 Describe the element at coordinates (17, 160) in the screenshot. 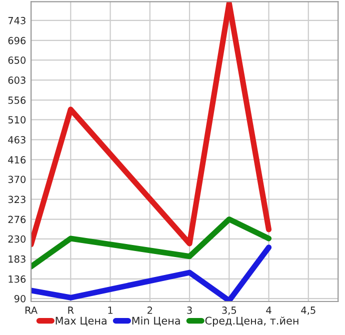

I see `y-tick-label: 416` at that location.